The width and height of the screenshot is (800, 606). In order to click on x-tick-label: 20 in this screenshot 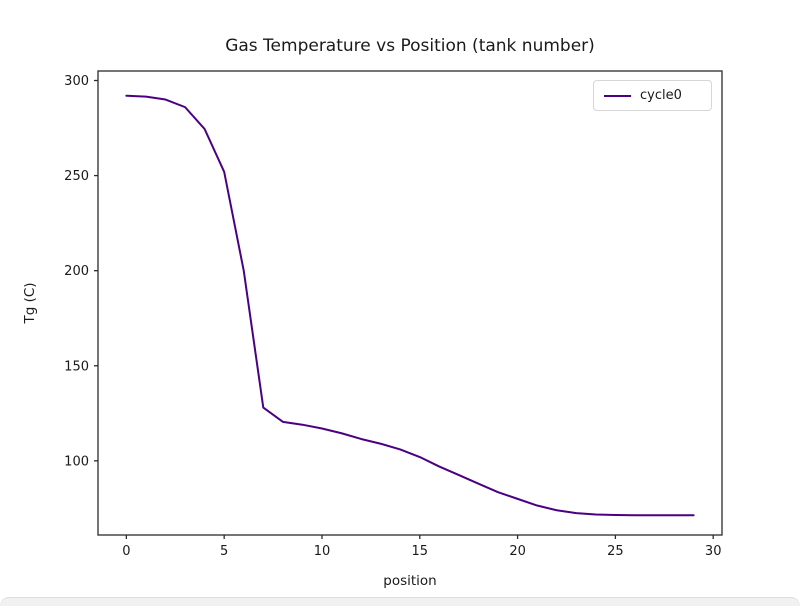, I will do `click(517, 551)`.